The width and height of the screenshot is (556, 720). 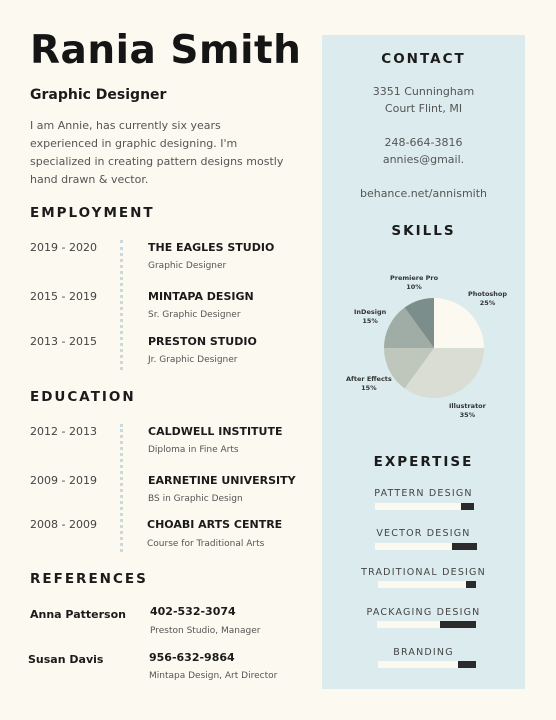 I want to click on education-org: EARNETINE UNIVERSITY, so click(x=222, y=480).